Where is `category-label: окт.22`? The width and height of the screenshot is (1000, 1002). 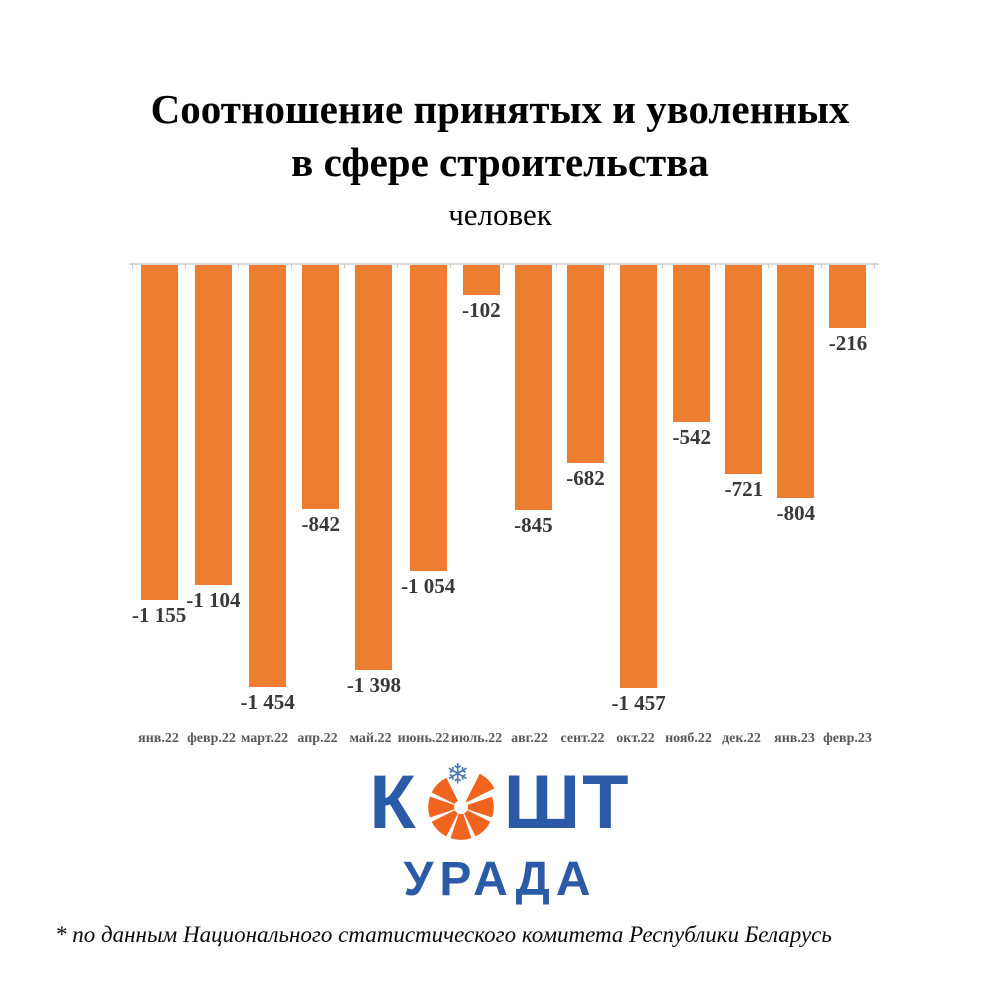
category-label: окт.22 is located at coordinates (635, 738).